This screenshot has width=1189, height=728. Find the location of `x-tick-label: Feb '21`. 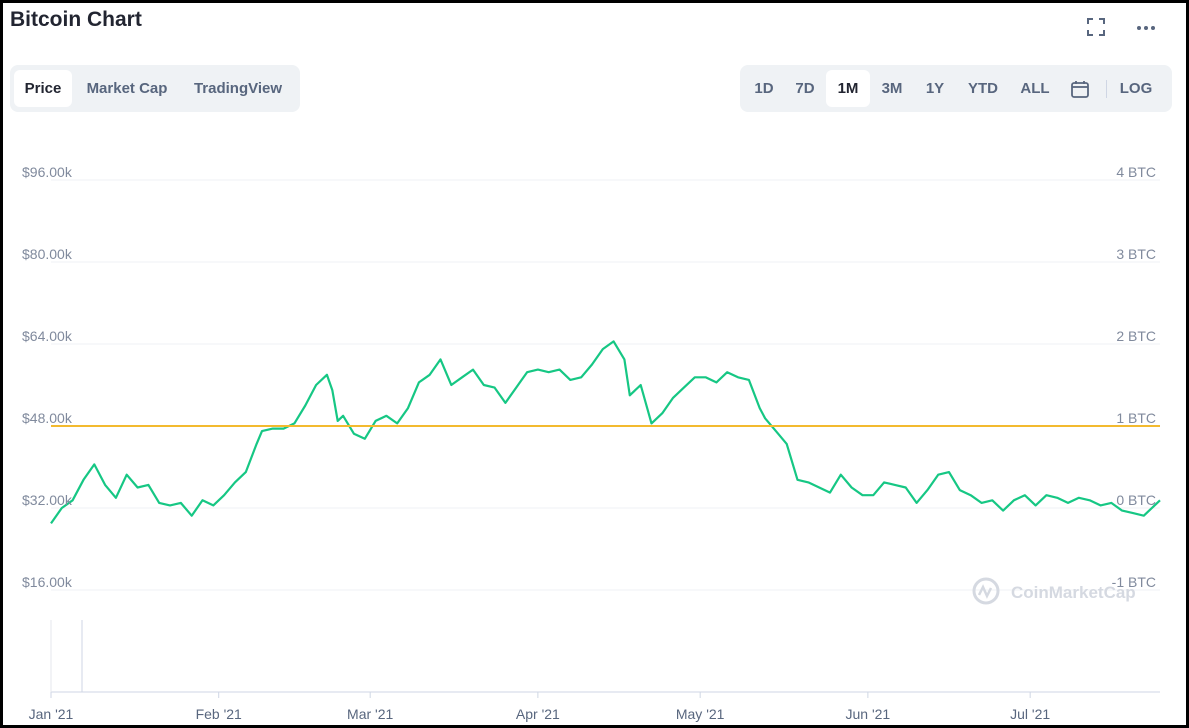

x-tick-label: Feb '21 is located at coordinates (219, 714).